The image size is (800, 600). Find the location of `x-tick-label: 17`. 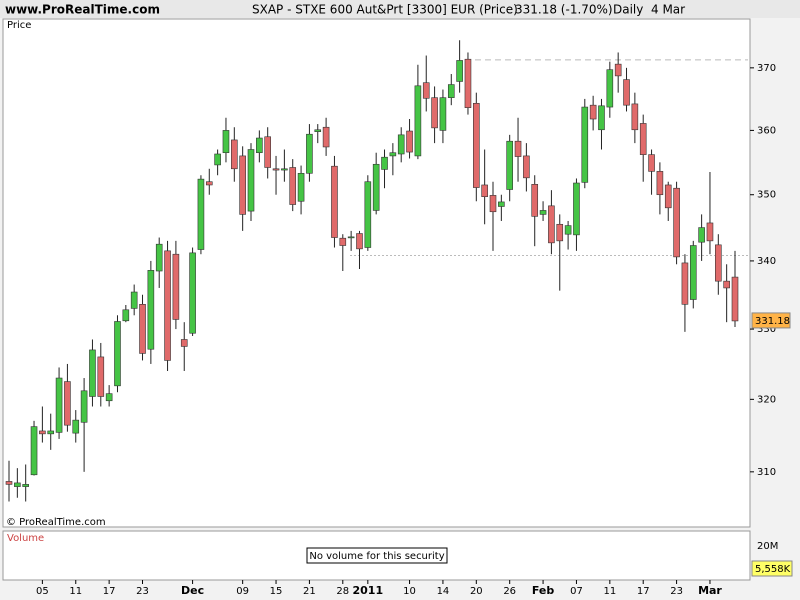

x-tick-label: 17 is located at coordinates (643, 591).